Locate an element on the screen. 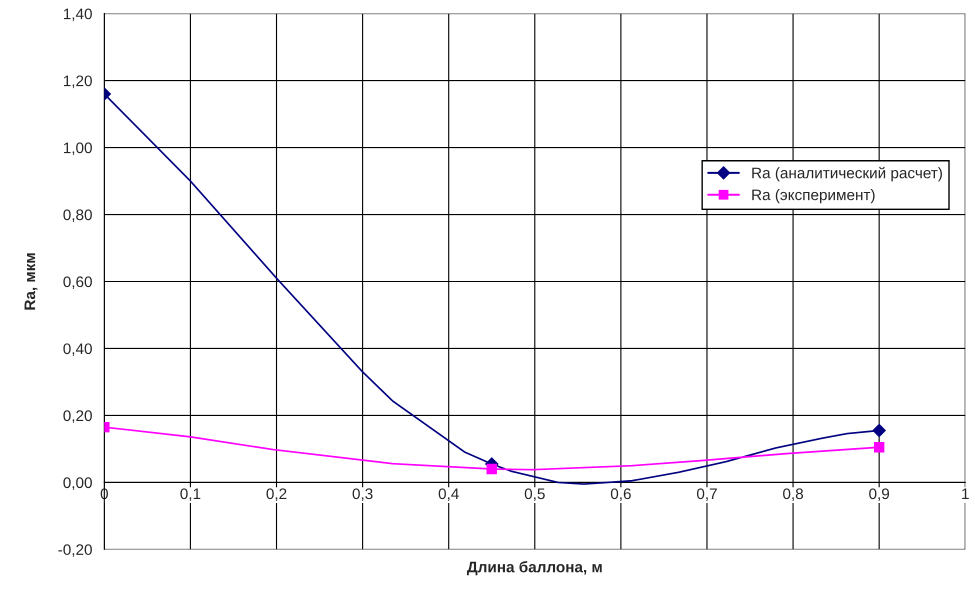  y-axis-title: Ra, мкм is located at coordinates (31, 281).